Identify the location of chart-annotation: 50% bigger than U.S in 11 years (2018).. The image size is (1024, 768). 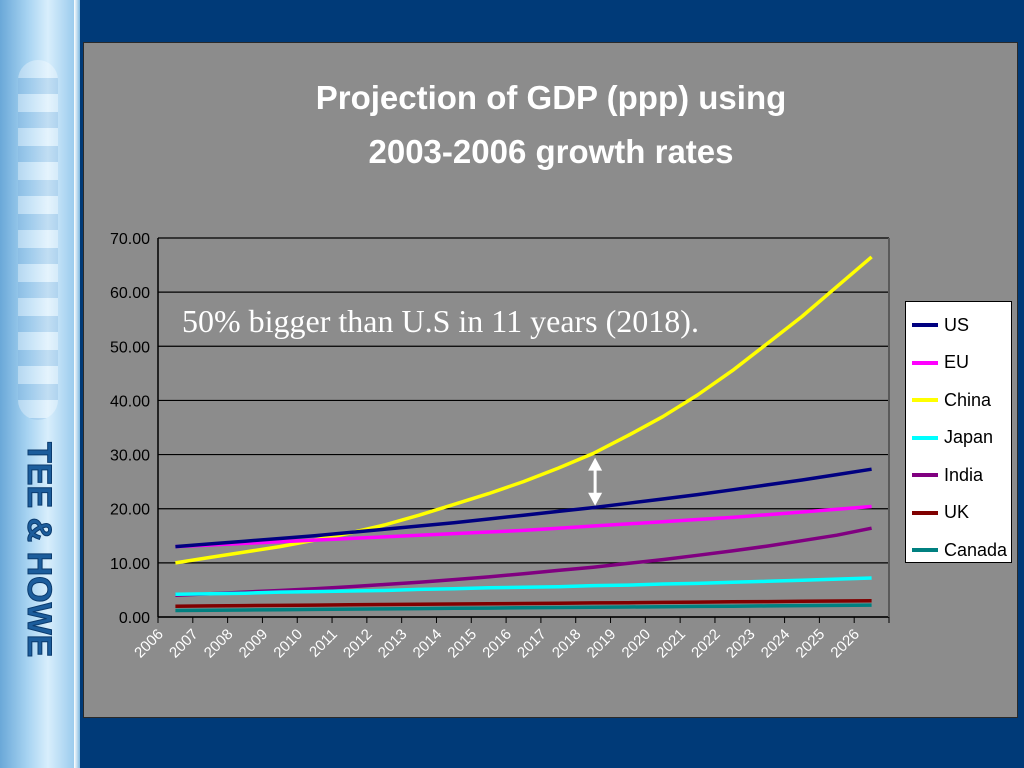
(440, 321).